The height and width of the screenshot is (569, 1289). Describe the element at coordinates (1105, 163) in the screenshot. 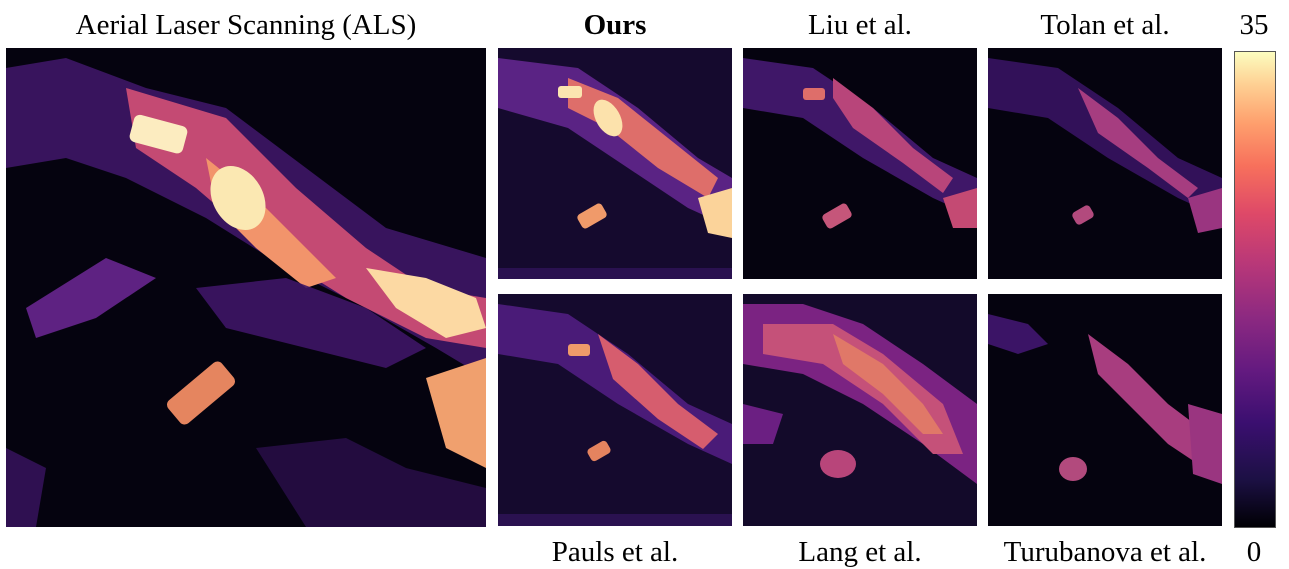

I see `tolan-heightmap` at that location.